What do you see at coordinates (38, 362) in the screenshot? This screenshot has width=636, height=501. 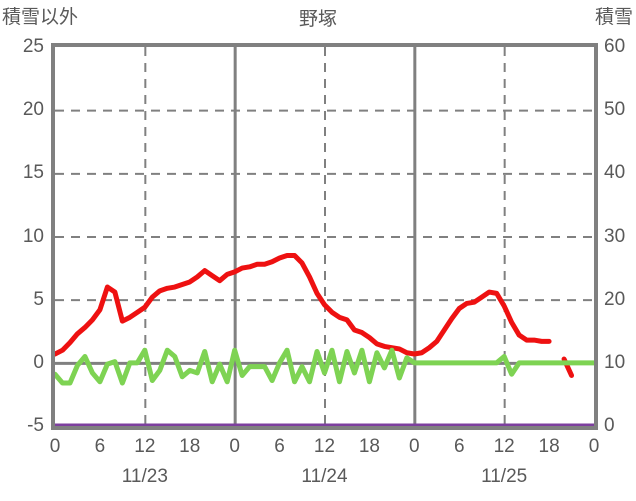 I see `left-y-tick: 0` at bounding box center [38, 362].